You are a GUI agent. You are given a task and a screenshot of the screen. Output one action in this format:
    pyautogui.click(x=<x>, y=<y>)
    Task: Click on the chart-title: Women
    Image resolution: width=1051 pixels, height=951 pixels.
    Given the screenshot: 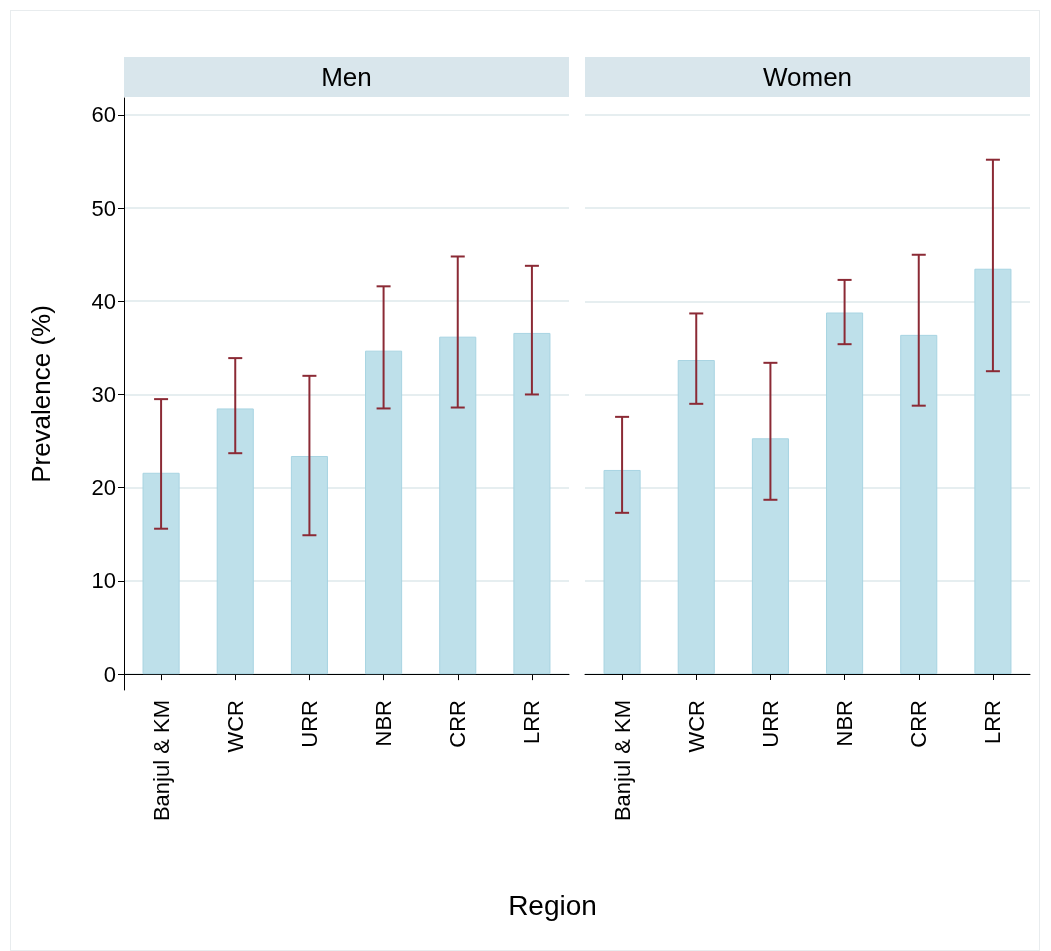 What is the action you would take?
    pyautogui.click(x=807, y=77)
    